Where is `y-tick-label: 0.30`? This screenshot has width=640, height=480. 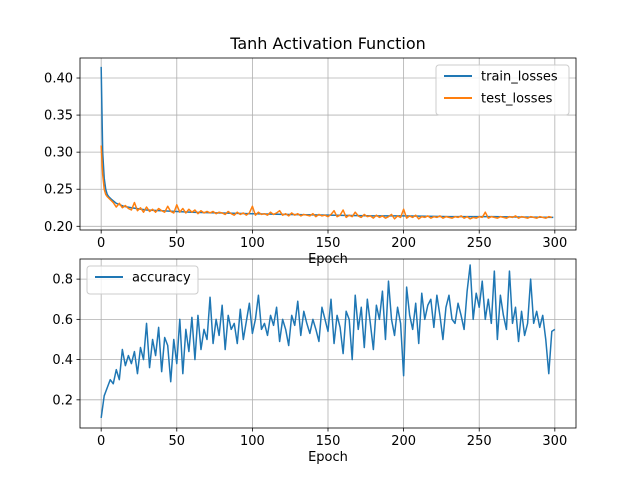
y-tick-label: 0.30 is located at coordinates (58, 153).